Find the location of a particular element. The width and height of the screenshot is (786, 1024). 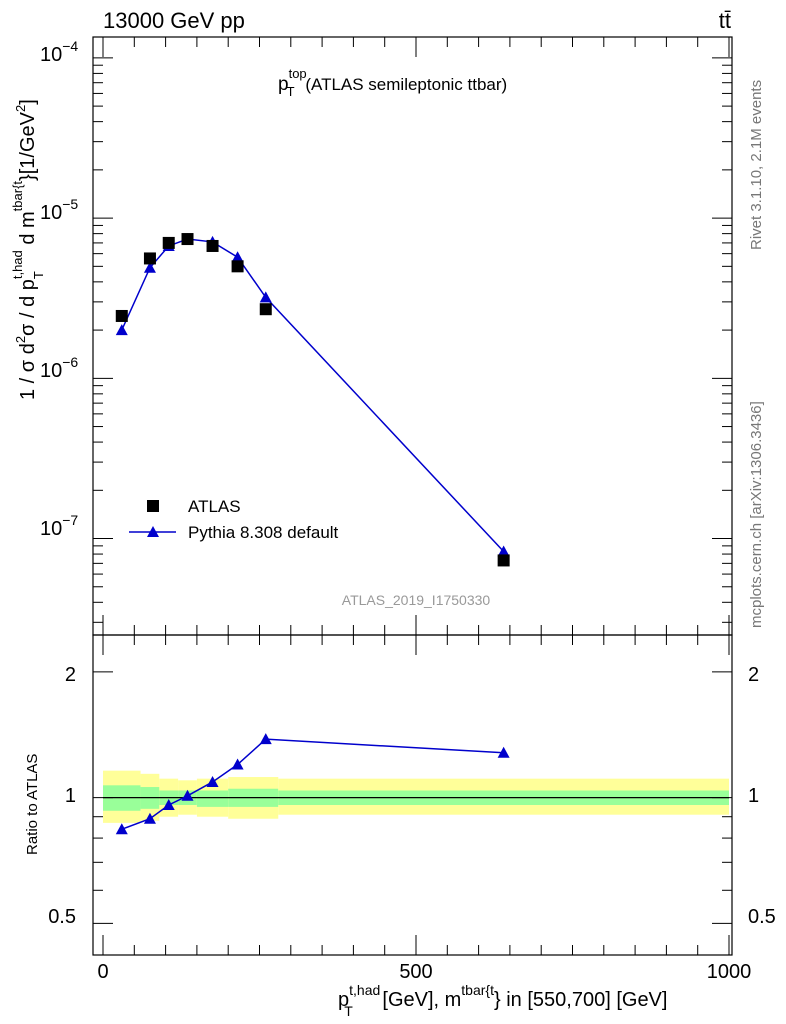

x-tick-labels: 0 500 1000 is located at coordinates (424, 972).